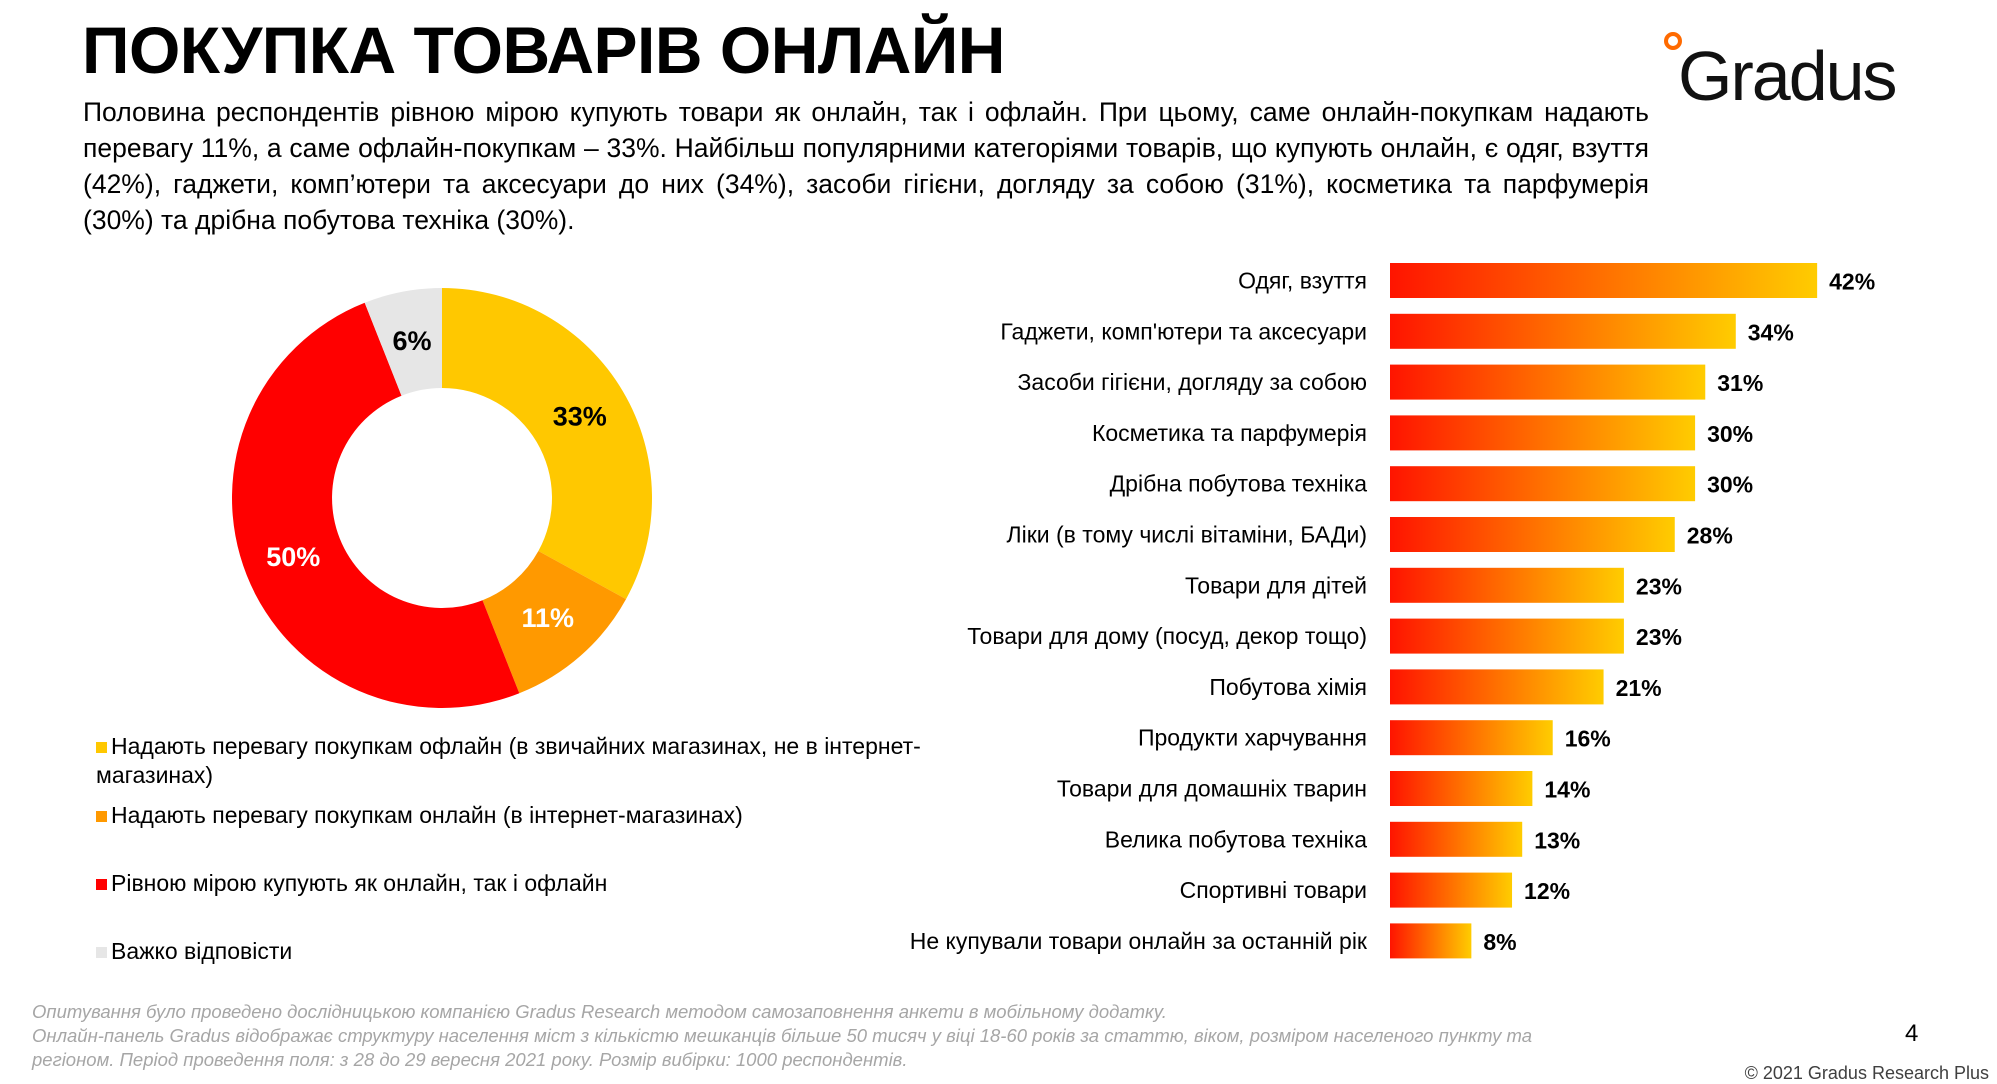 The image size is (1997, 1084). What do you see at coordinates (1771, 332) in the screenshot?
I see `bar-value-label: 34%` at bounding box center [1771, 332].